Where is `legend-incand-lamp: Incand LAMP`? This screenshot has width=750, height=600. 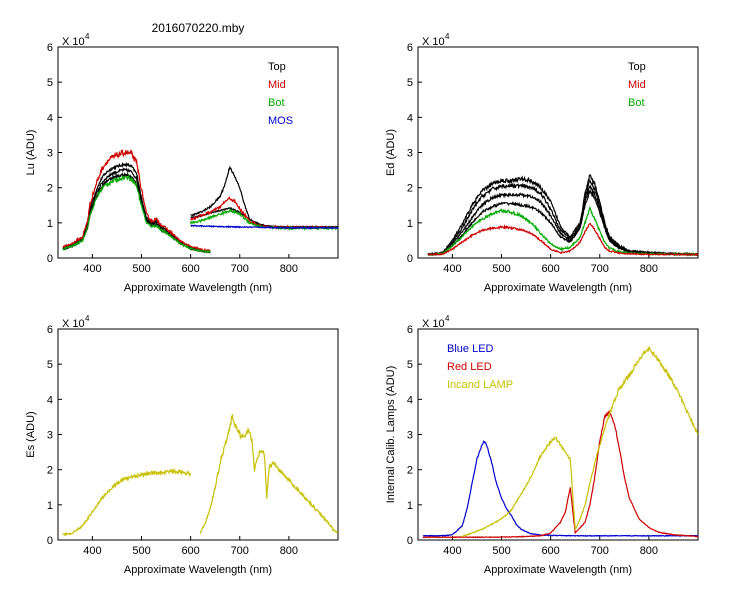
legend-incand-lamp: Incand LAMP is located at coordinates (480, 385).